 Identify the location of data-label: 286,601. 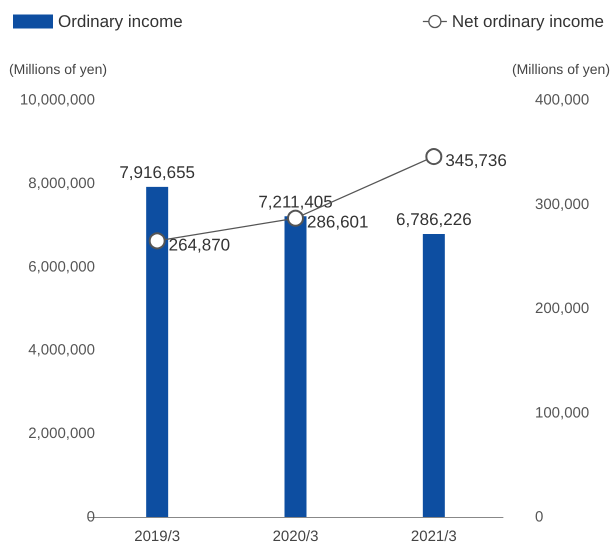
(337, 222).